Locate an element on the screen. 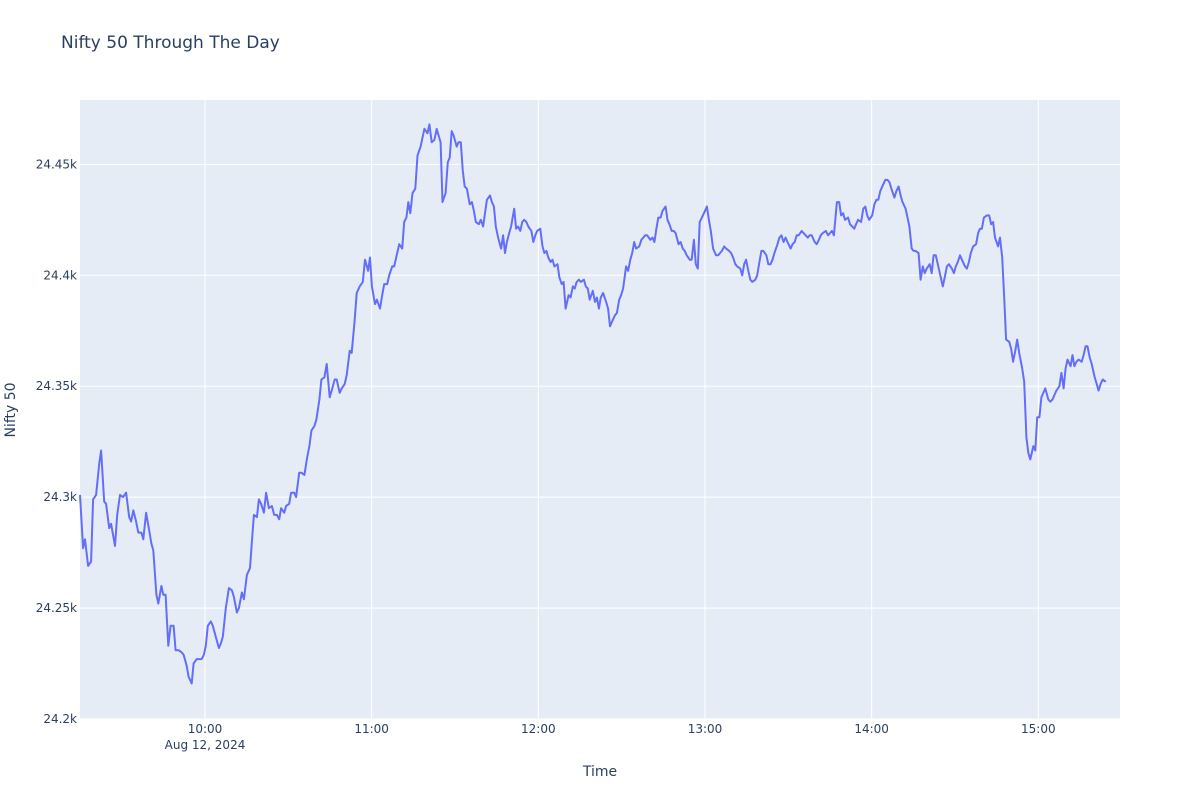 The image size is (1200, 800). chart-title: Nifty 50 Through The Day is located at coordinates (170, 43).